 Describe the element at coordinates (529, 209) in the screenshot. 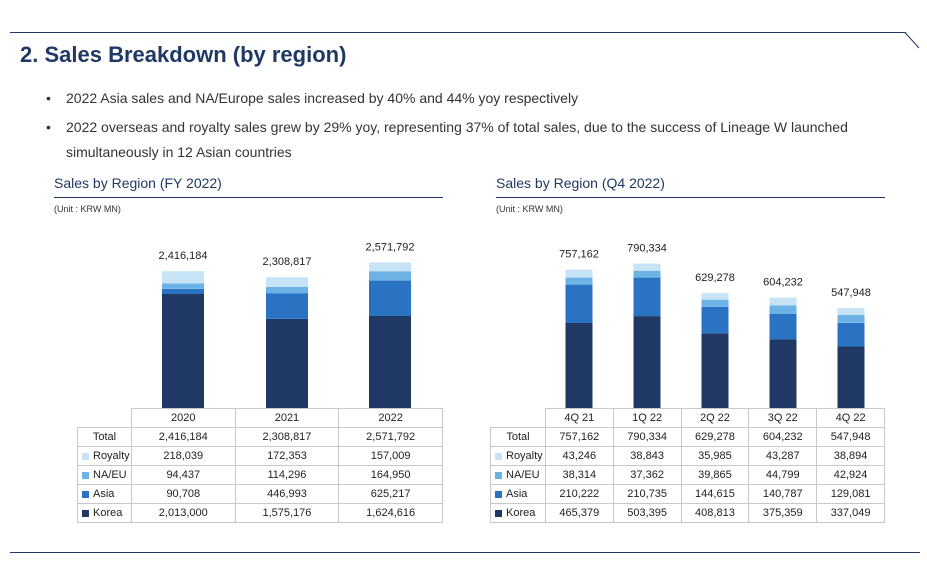

I see `unit-label-q4: (Unit : KRW MN)` at that location.